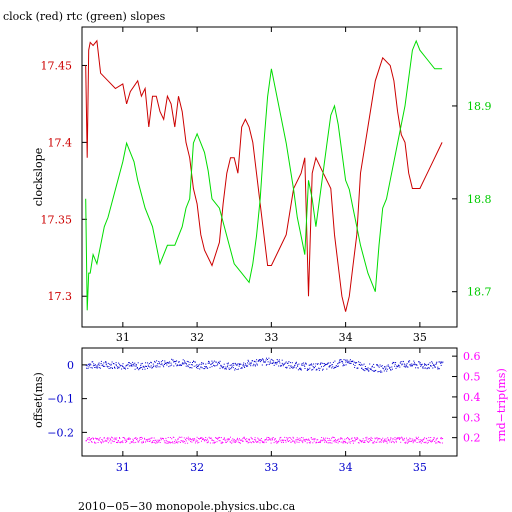  Describe the element at coordinates (123, 337) in the screenshot. I see `top-x-tick-label: 31` at that location.